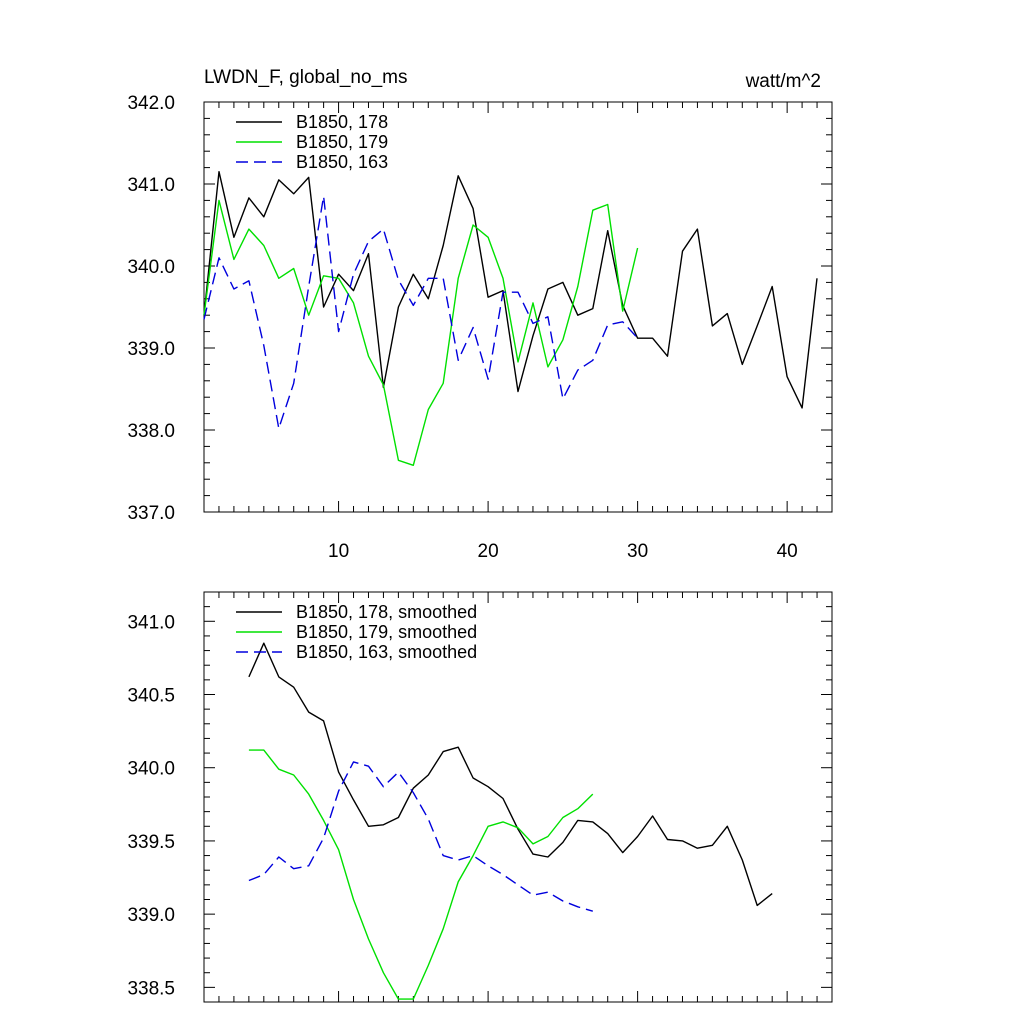 This screenshot has height=1024, width=1024. What do you see at coordinates (151, 431) in the screenshot?
I see `top-y-tick-label: 338.0` at bounding box center [151, 431].